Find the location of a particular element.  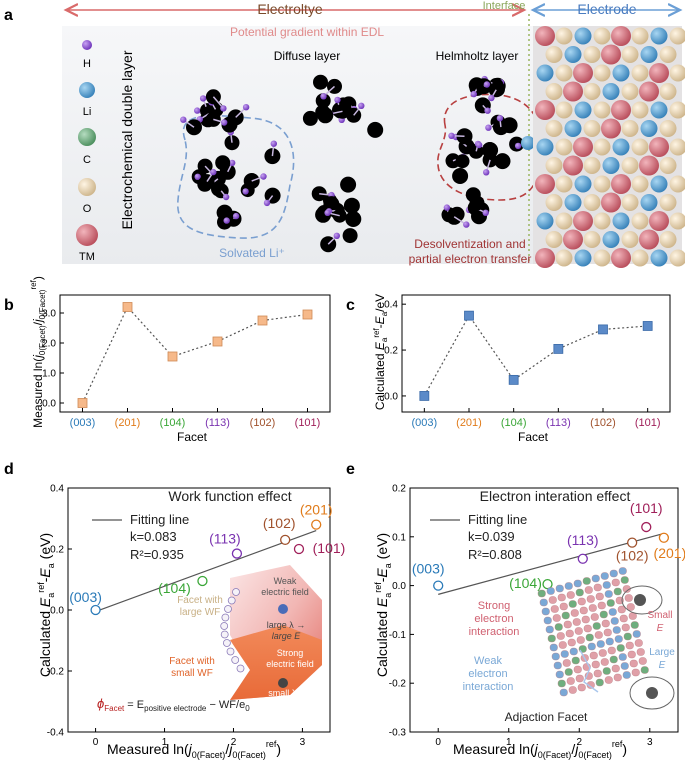

large-ea-atom-icon is located at coordinates (652, 693).